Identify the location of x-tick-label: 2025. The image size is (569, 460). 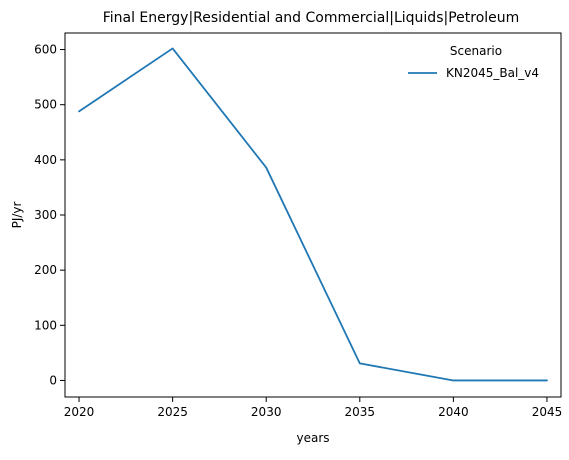
(172, 412).